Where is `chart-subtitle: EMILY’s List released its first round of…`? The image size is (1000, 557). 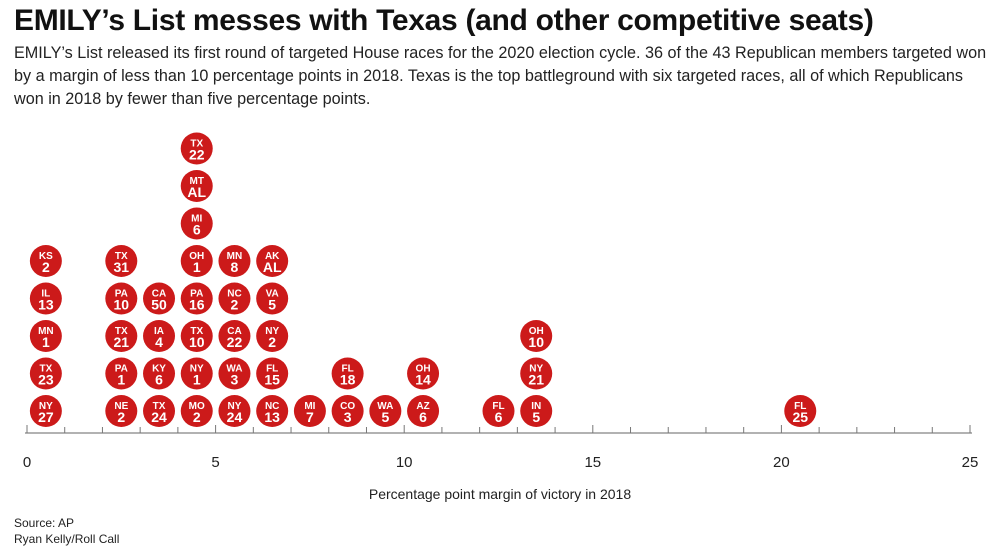 chart-subtitle: EMILY’s List released its first round of… is located at coordinates (500, 76).